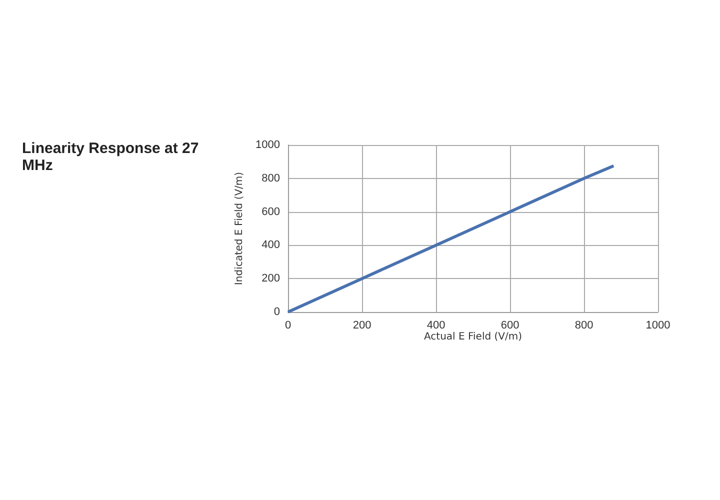 This screenshot has width=720, height=500. I want to click on x-tick-label: 800, so click(584, 326).